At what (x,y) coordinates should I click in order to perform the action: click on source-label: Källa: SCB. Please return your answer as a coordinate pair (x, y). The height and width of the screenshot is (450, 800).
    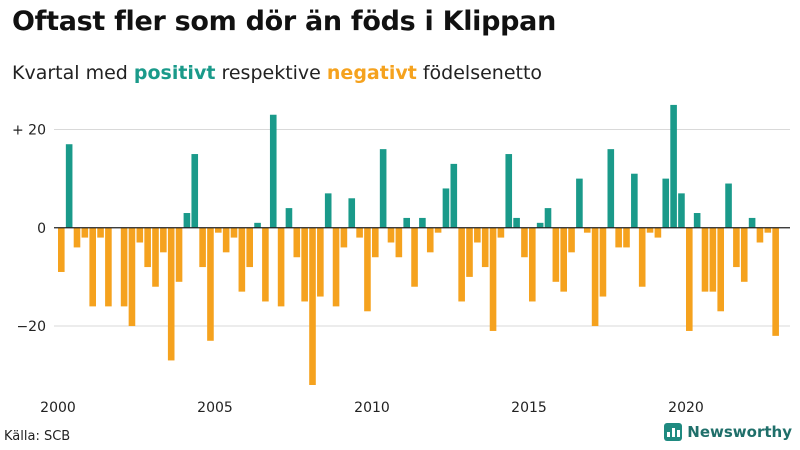
    Looking at the image, I should click on (37, 436).